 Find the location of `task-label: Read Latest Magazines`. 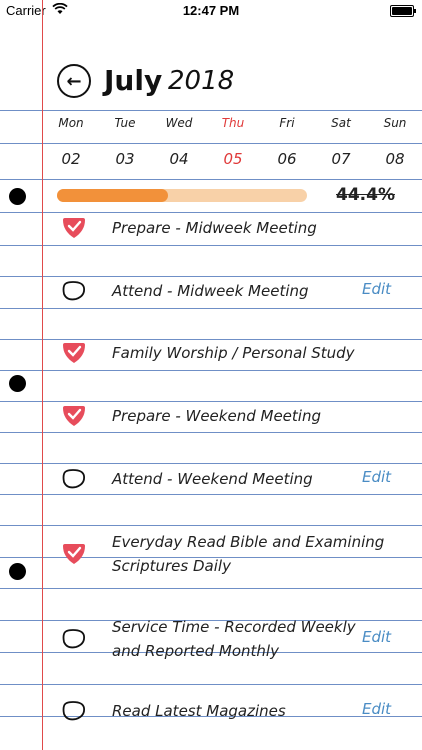

task-label: Read Latest Magazines is located at coordinates (199, 711).